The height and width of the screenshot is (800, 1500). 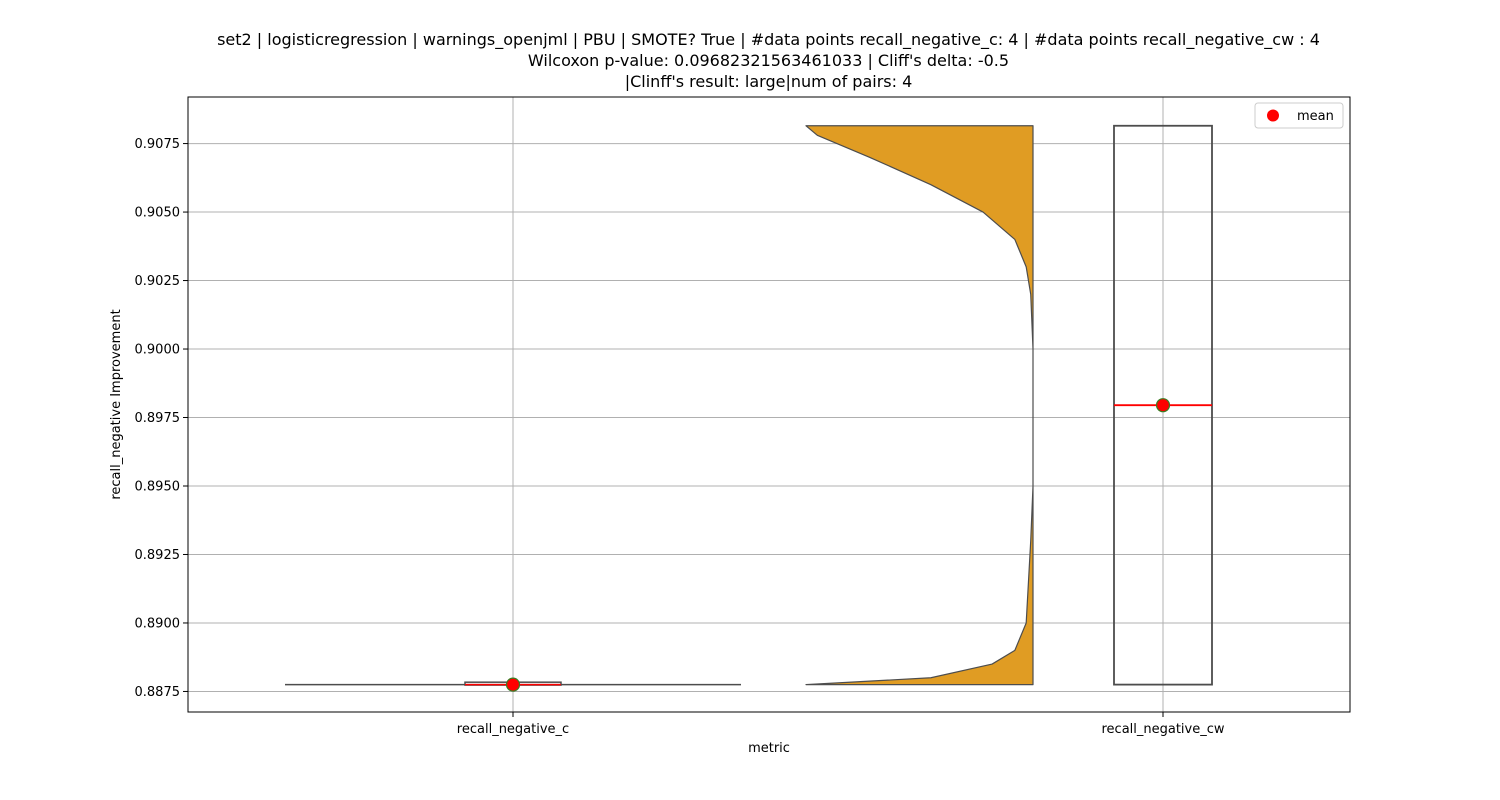 I want to click on legend-box, so click(x=1299, y=115).